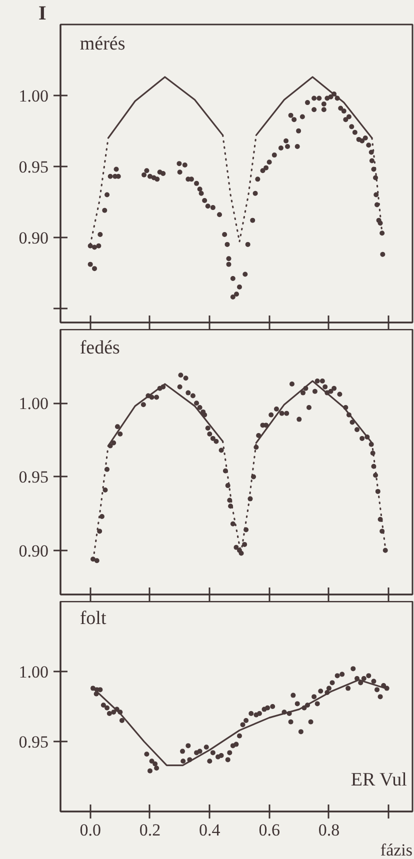 The height and width of the screenshot is (859, 414). What do you see at coordinates (329, 830) in the screenshot?
I see `x-tick-label: 0.8` at bounding box center [329, 830].